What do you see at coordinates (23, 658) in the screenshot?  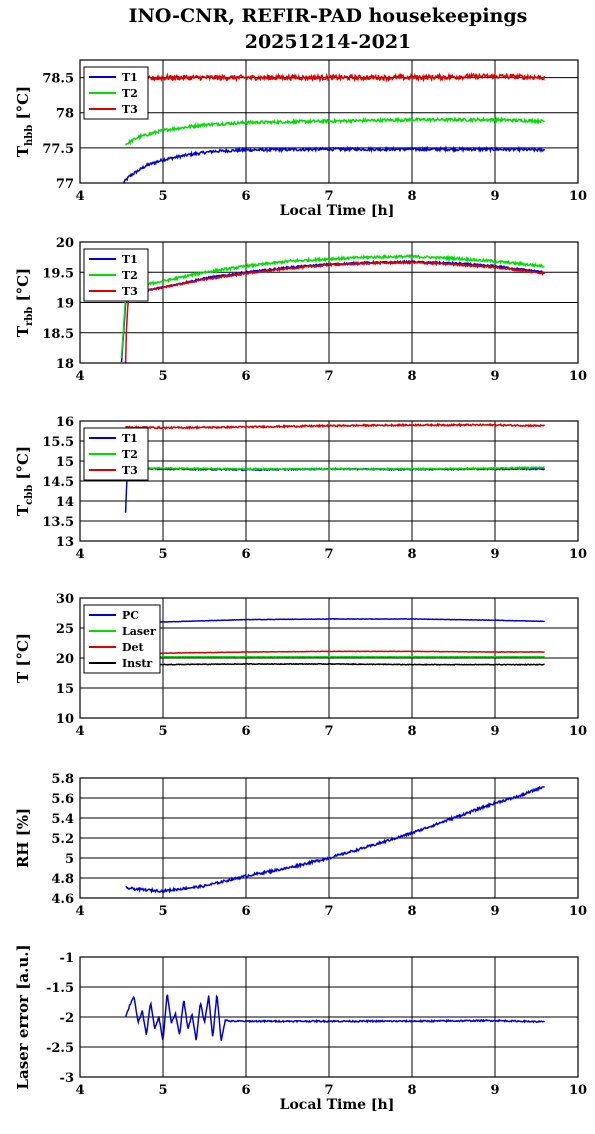 I see `y-axis-label: T [°C]` at bounding box center [23, 658].